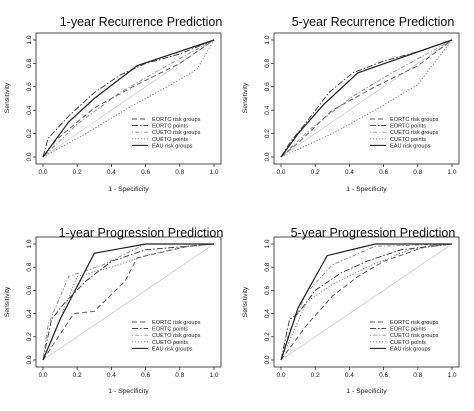 This screenshot has width=474, height=411. I want to click on chart-title: 1-year Recurrence Prediction, so click(141, 22).